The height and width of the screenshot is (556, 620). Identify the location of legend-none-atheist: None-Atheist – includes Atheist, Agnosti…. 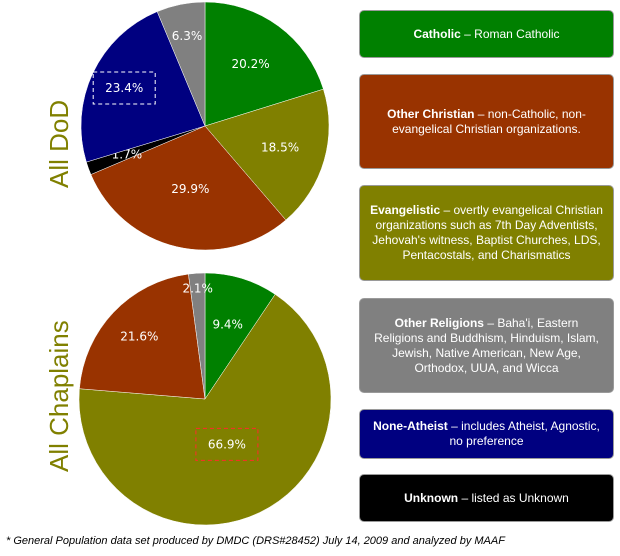
(486, 434).